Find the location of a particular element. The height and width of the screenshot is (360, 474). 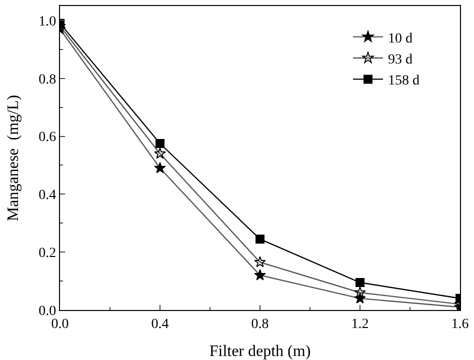

legend-label: 10 d is located at coordinates (400, 38).